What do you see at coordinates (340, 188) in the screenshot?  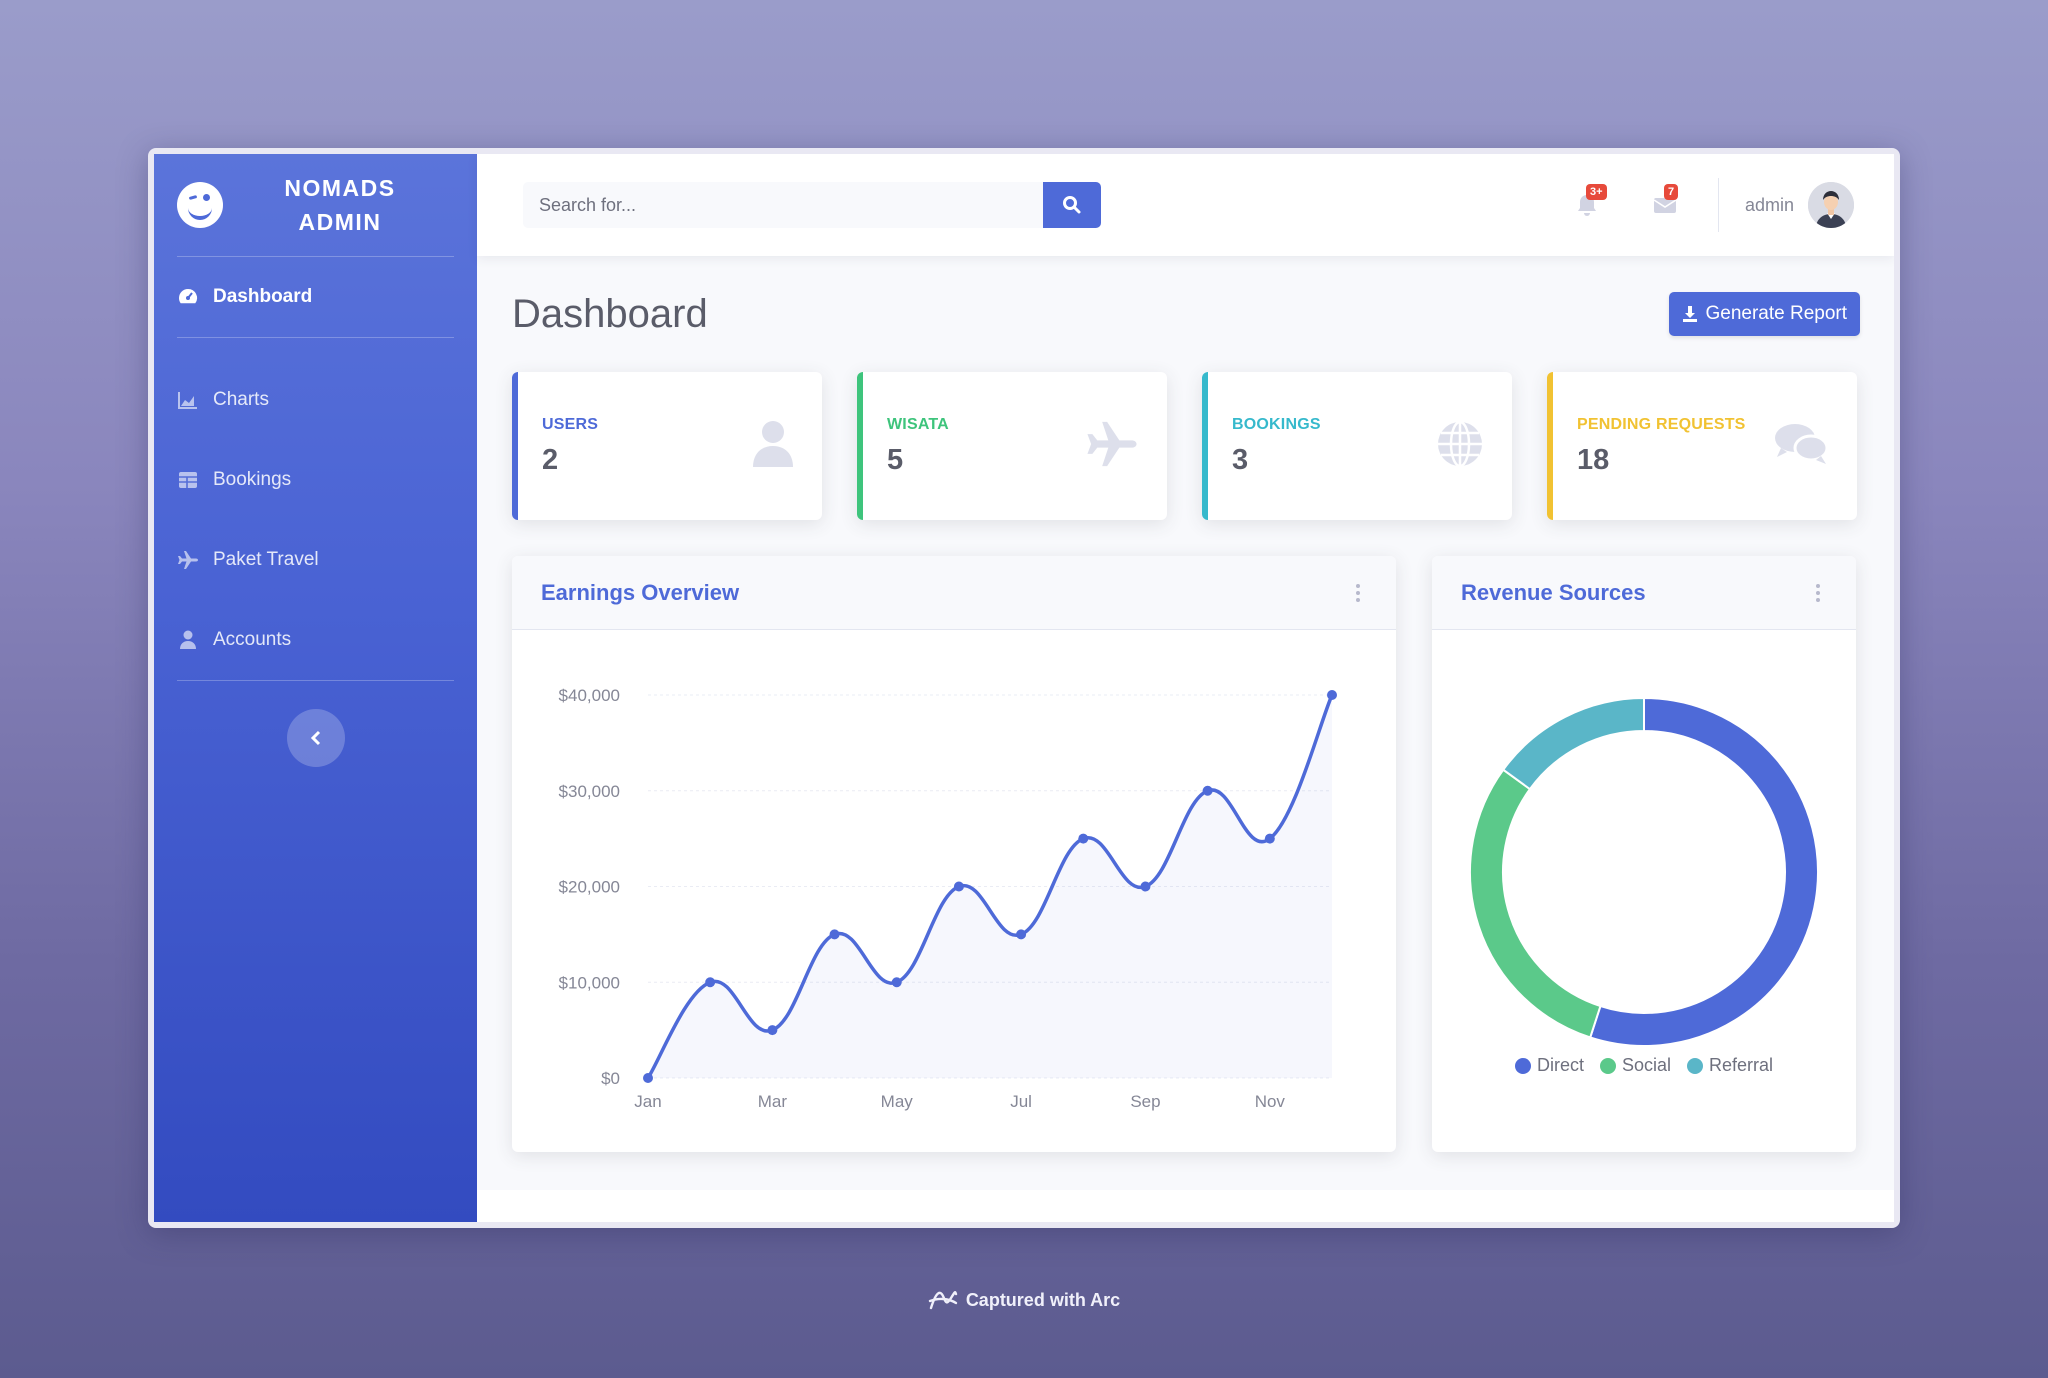 I see `brand-line-1: NOMADS` at bounding box center [340, 188].